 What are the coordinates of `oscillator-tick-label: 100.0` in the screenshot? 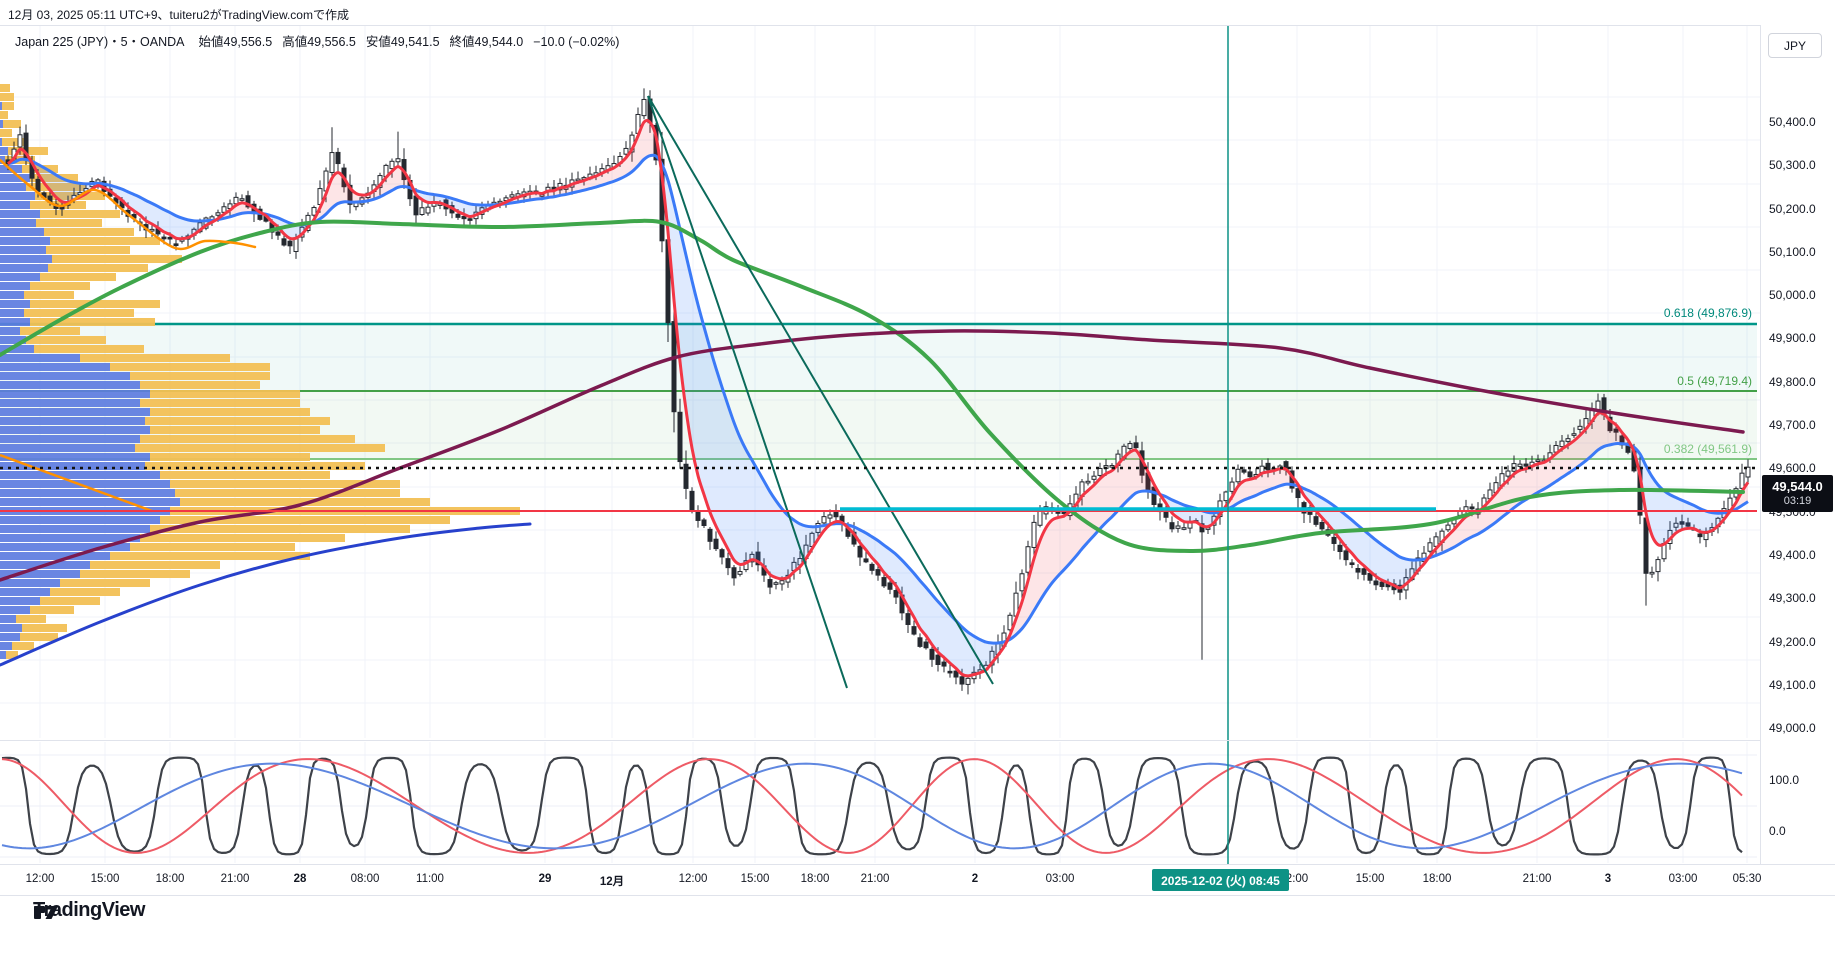 It's located at (1784, 780).